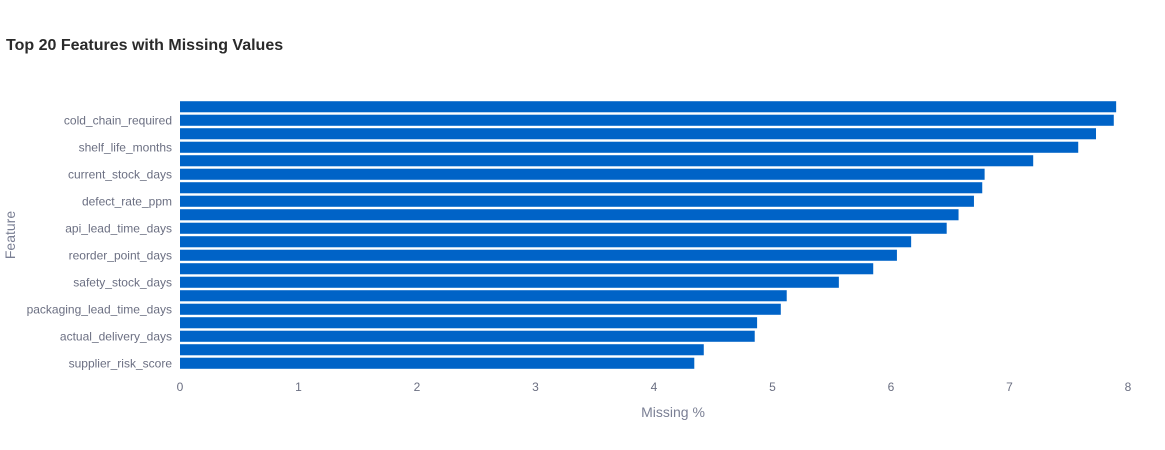  Describe the element at coordinates (298, 387) in the screenshot. I see `x-tick-label: 1` at that location.